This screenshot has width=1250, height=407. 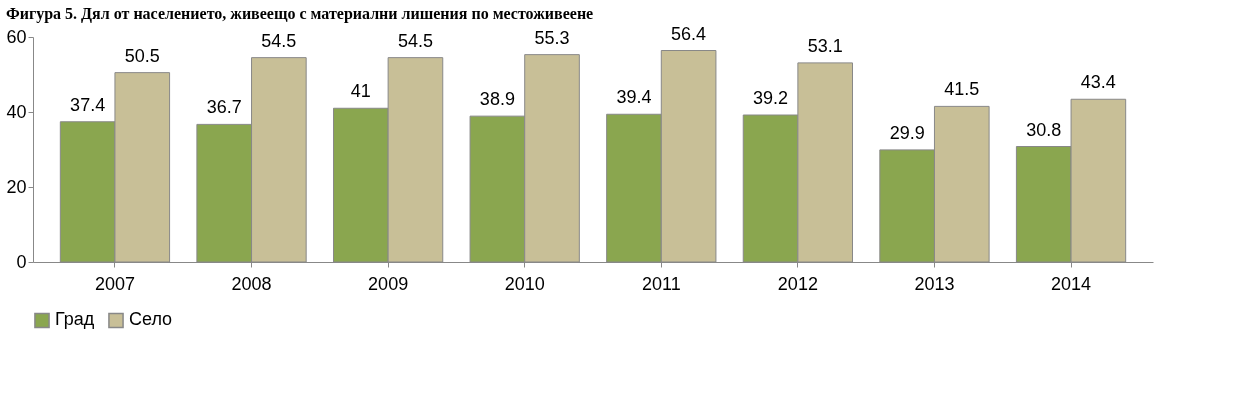 What do you see at coordinates (224, 107) in the screenshot?
I see `data-label: 36.7` at bounding box center [224, 107].